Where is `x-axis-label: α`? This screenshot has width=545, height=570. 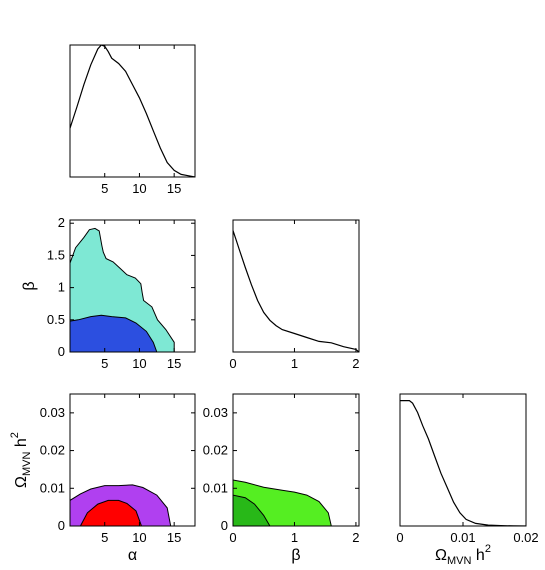
x-axis-label: α is located at coordinates (132, 555).